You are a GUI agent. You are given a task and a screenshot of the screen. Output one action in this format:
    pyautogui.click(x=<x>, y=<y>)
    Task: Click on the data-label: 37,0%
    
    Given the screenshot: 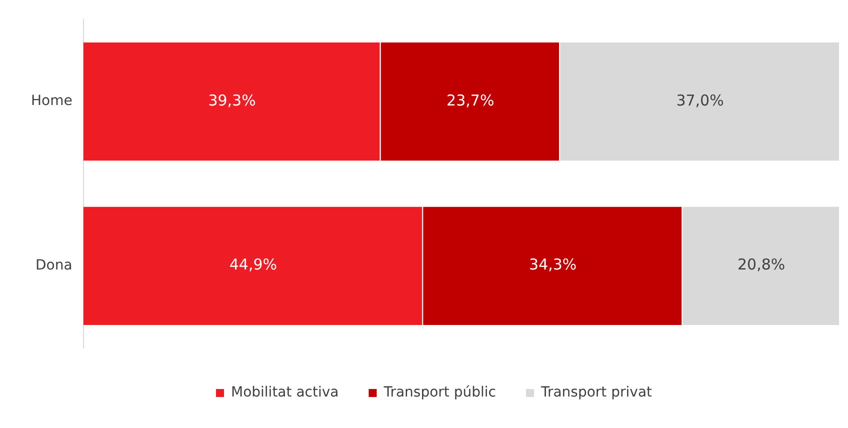 What is the action you would take?
    pyautogui.click(x=700, y=100)
    